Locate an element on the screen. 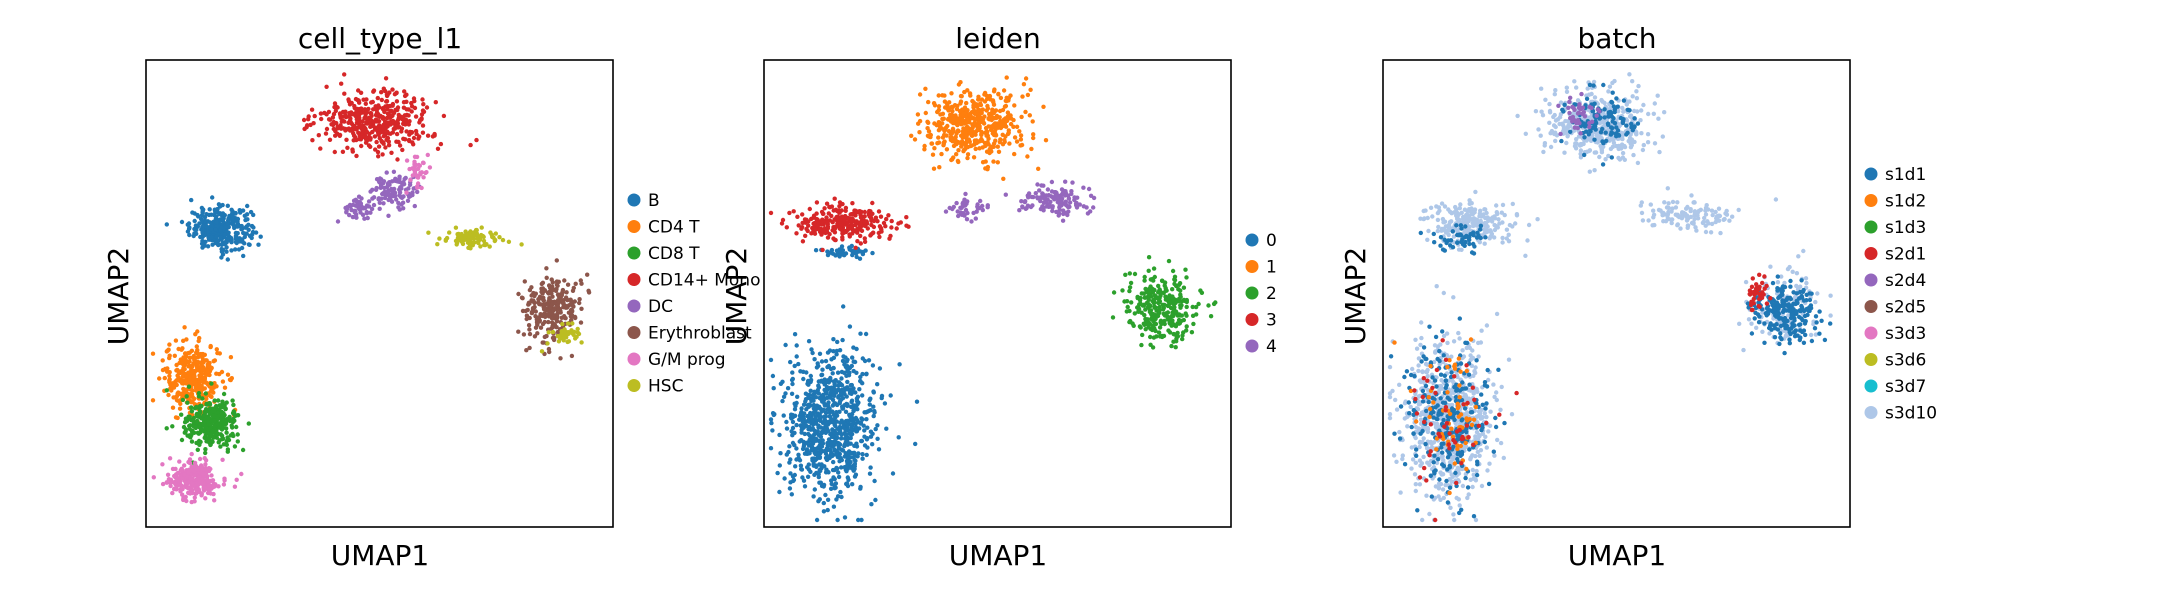 The image size is (2173, 600). legend-marker is located at coordinates (1252, 266).